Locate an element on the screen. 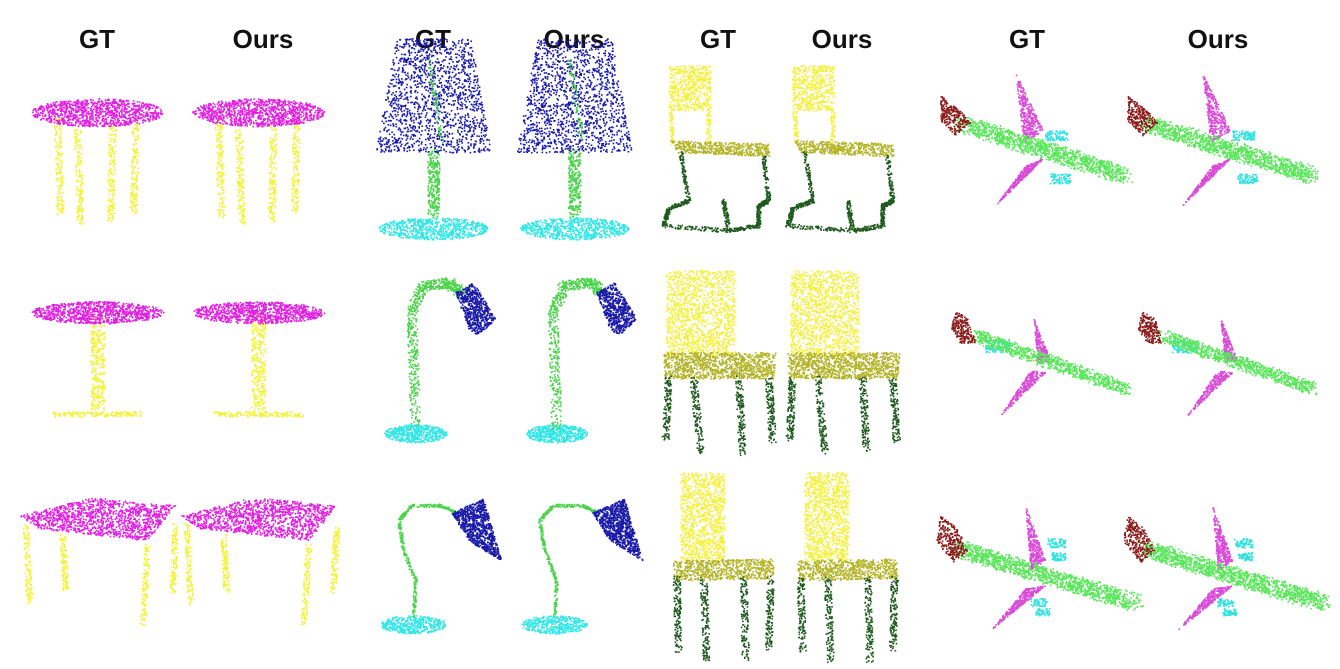 Image resolution: width=1340 pixels, height=669 pixels. chair-point-cloud-r1-ours is located at coordinates (840, 149).